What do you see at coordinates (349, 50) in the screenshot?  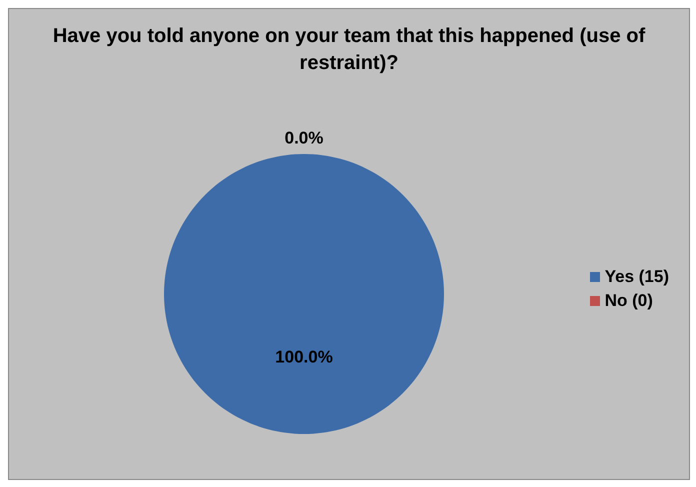 I see `chart-title: Have you told anyone on your team that this happened (use of restraint)?` at bounding box center [349, 50].